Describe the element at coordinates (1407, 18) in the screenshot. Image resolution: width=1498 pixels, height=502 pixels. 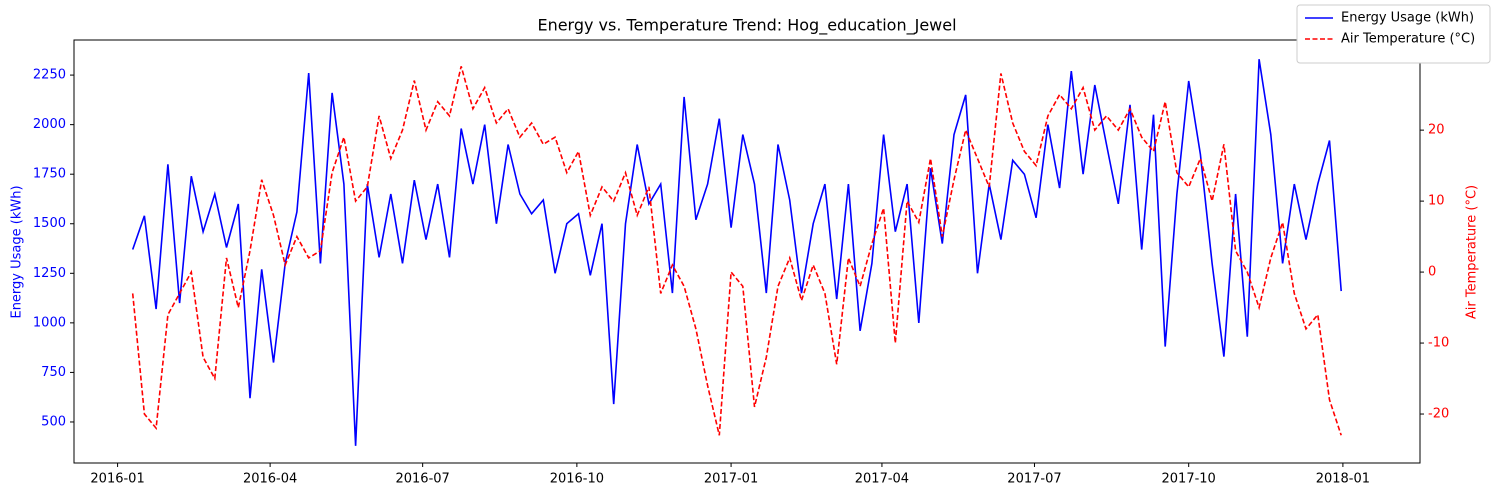
I see `legend-label: Energy Usage (kWh)` at that location.